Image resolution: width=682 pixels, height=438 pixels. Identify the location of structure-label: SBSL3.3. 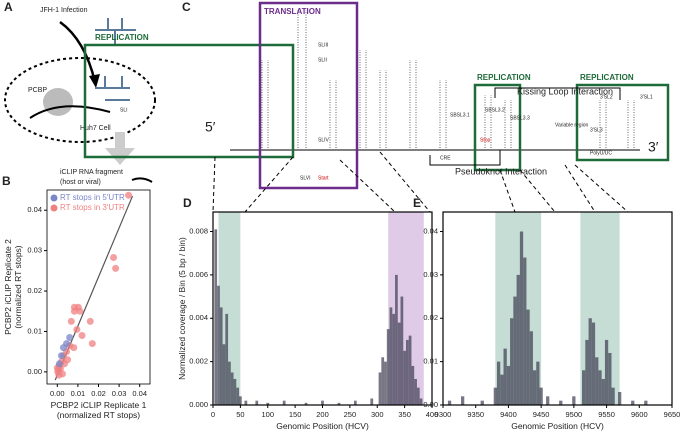
(520, 118).